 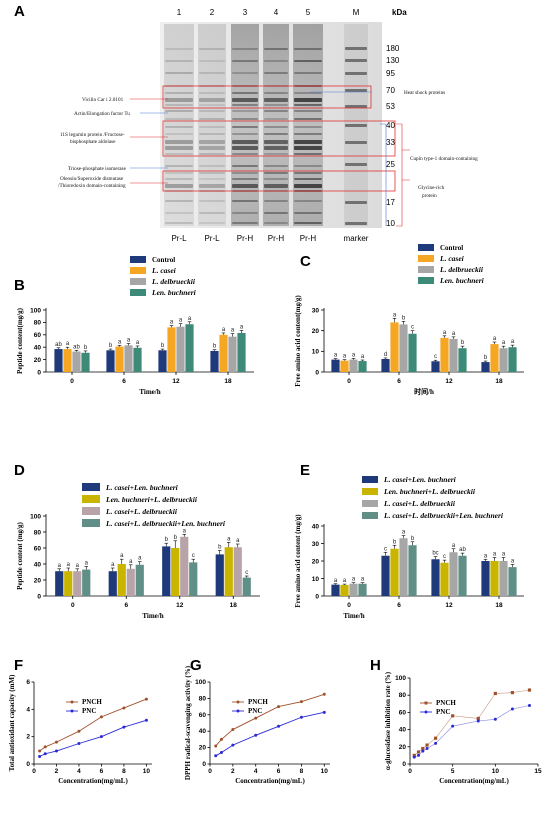 What do you see at coordinates (390, 164) in the screenshot?
I see `marker-25: 25` at bounding box center [390, 164].